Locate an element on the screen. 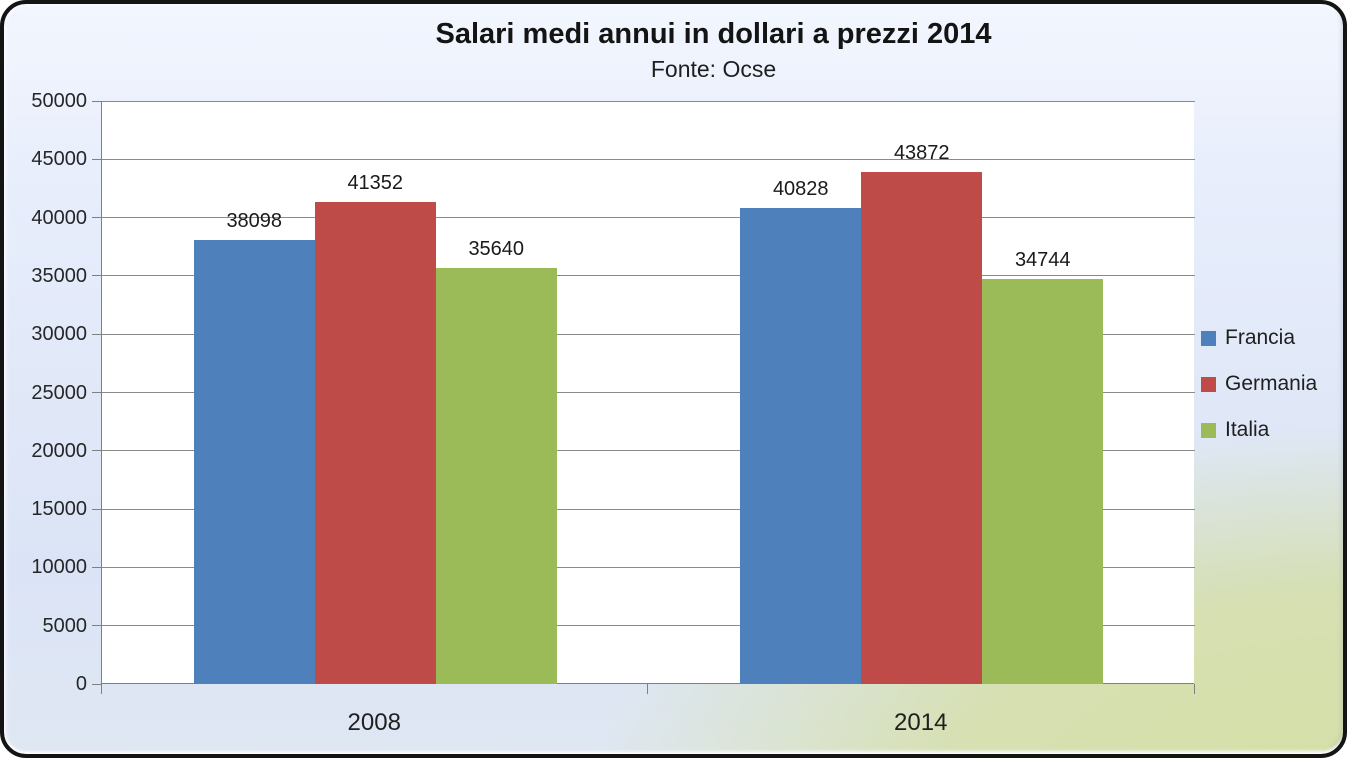  bar-value-label-francia-2014: 40828 is located at coordinates (800, 188).